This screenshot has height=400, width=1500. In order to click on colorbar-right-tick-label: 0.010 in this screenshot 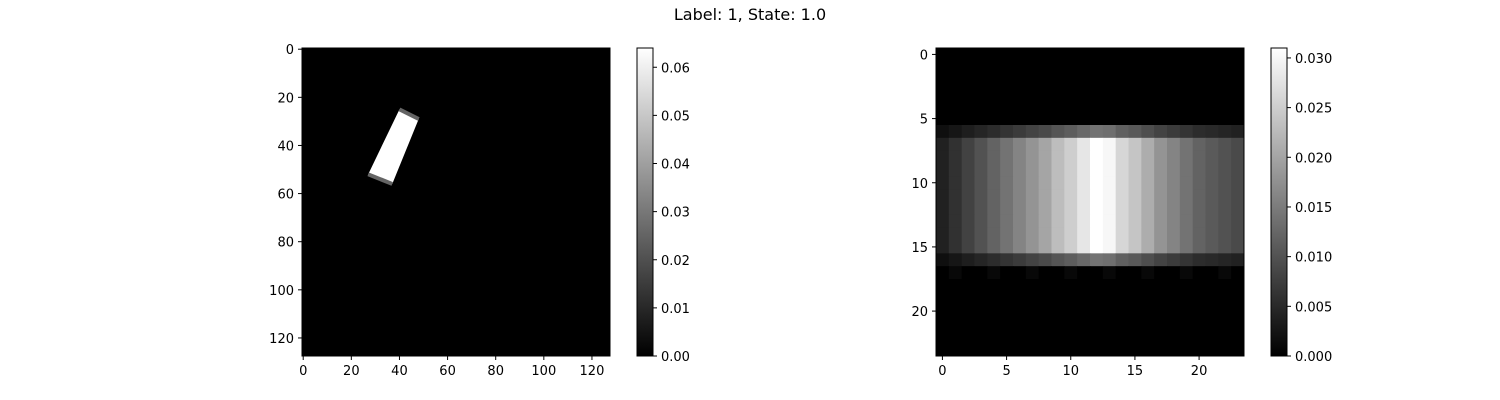, I will do `click(1313, 258)`.